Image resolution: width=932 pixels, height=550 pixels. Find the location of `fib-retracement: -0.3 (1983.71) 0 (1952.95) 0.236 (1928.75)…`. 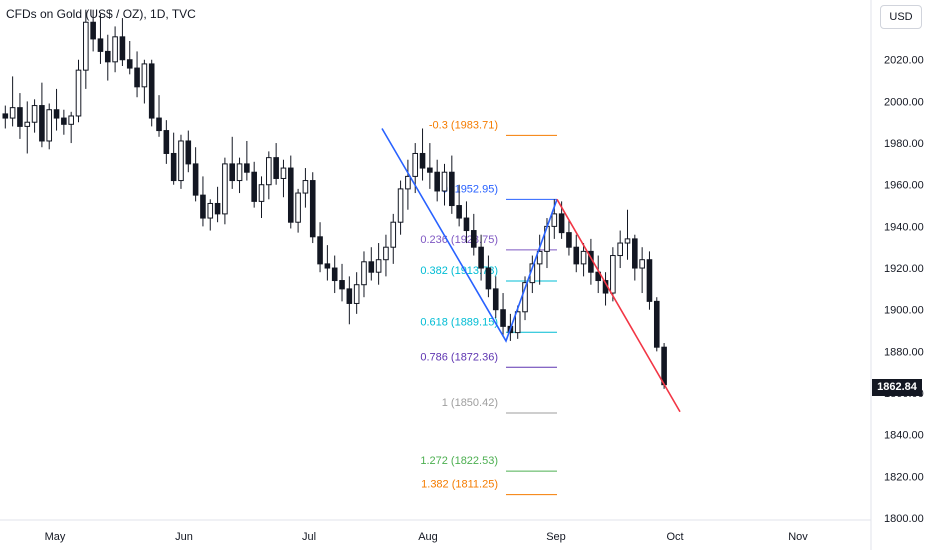

fib-retracement: -0.3 (1983.71) 0 (1952.95) 0.236 (1928.75)… is located at coordinates (488, 307).